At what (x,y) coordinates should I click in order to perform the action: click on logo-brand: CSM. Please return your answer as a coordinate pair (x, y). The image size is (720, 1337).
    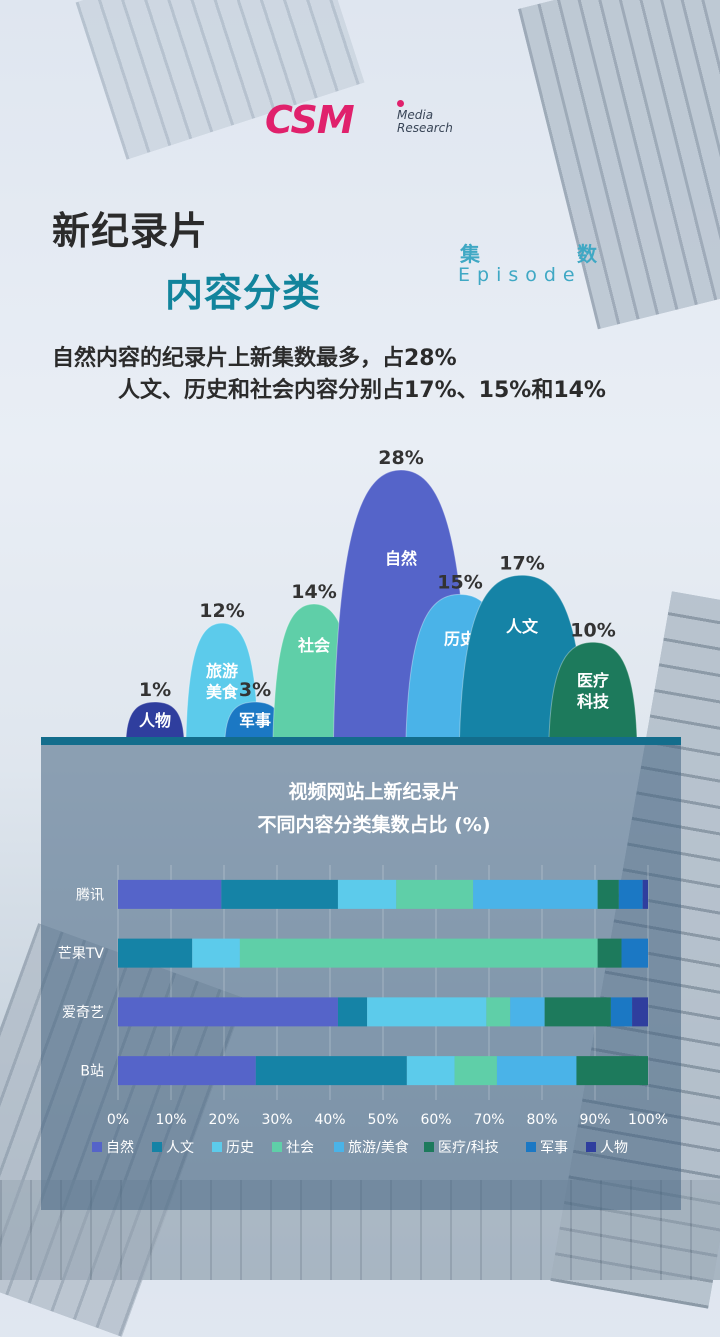
    Looking at the image, I should click on (310, 120).